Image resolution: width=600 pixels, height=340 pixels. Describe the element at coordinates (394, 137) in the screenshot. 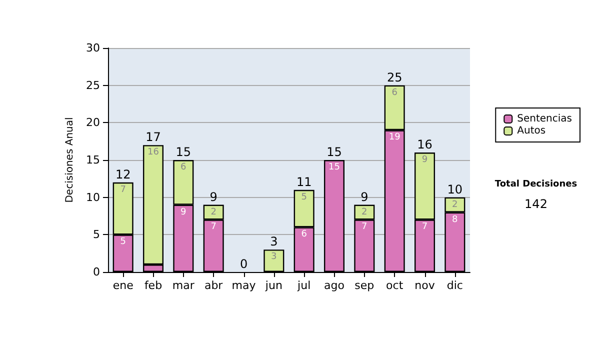

I see `data-label: 19` at that location.